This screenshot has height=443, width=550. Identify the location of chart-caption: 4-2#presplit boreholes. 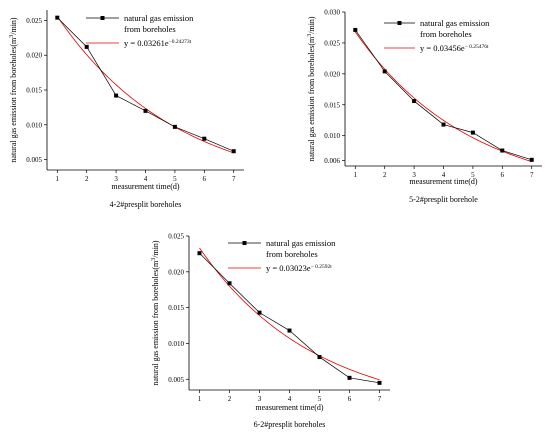
(146, 204).